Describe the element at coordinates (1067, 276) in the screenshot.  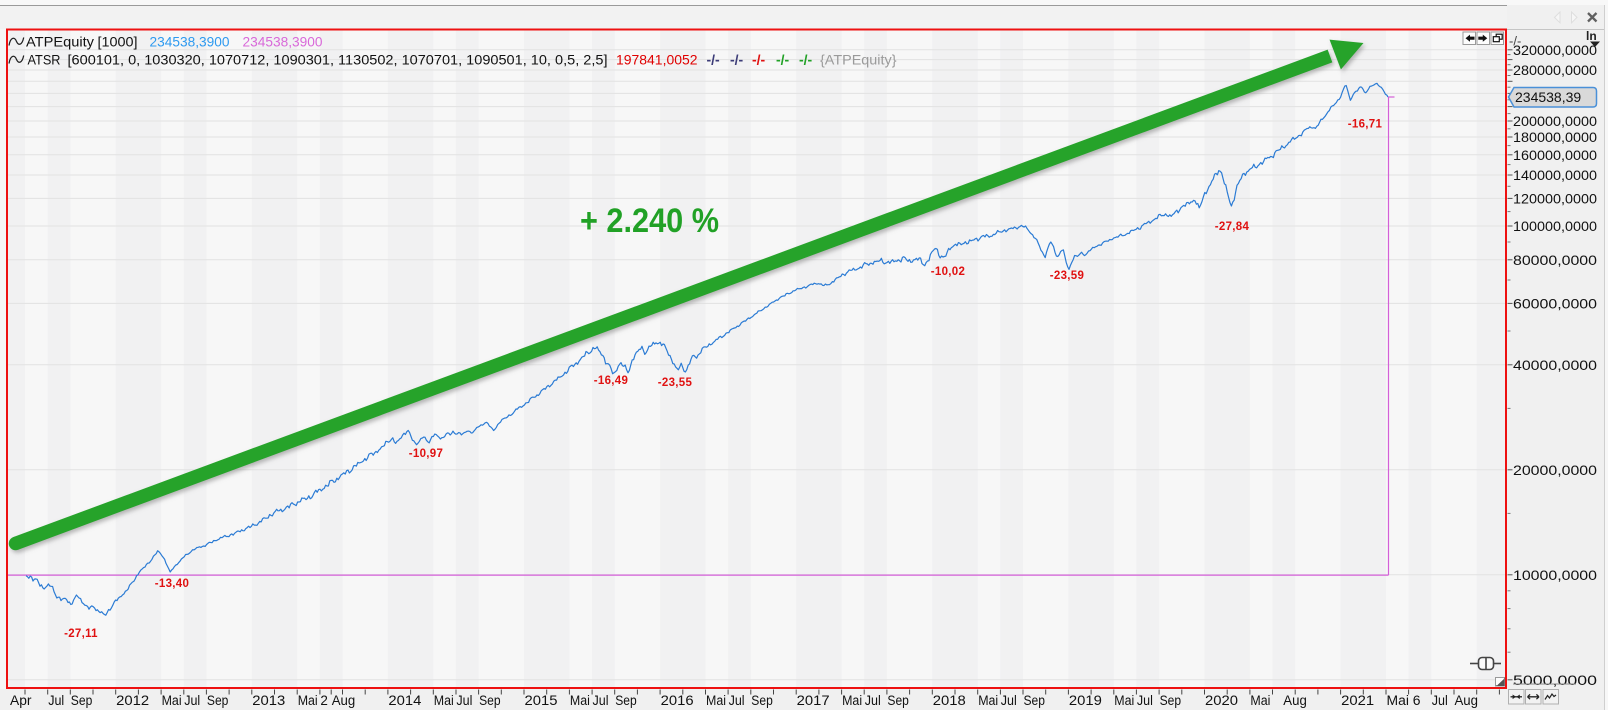
I see `svg-text: -23,59` at that location.